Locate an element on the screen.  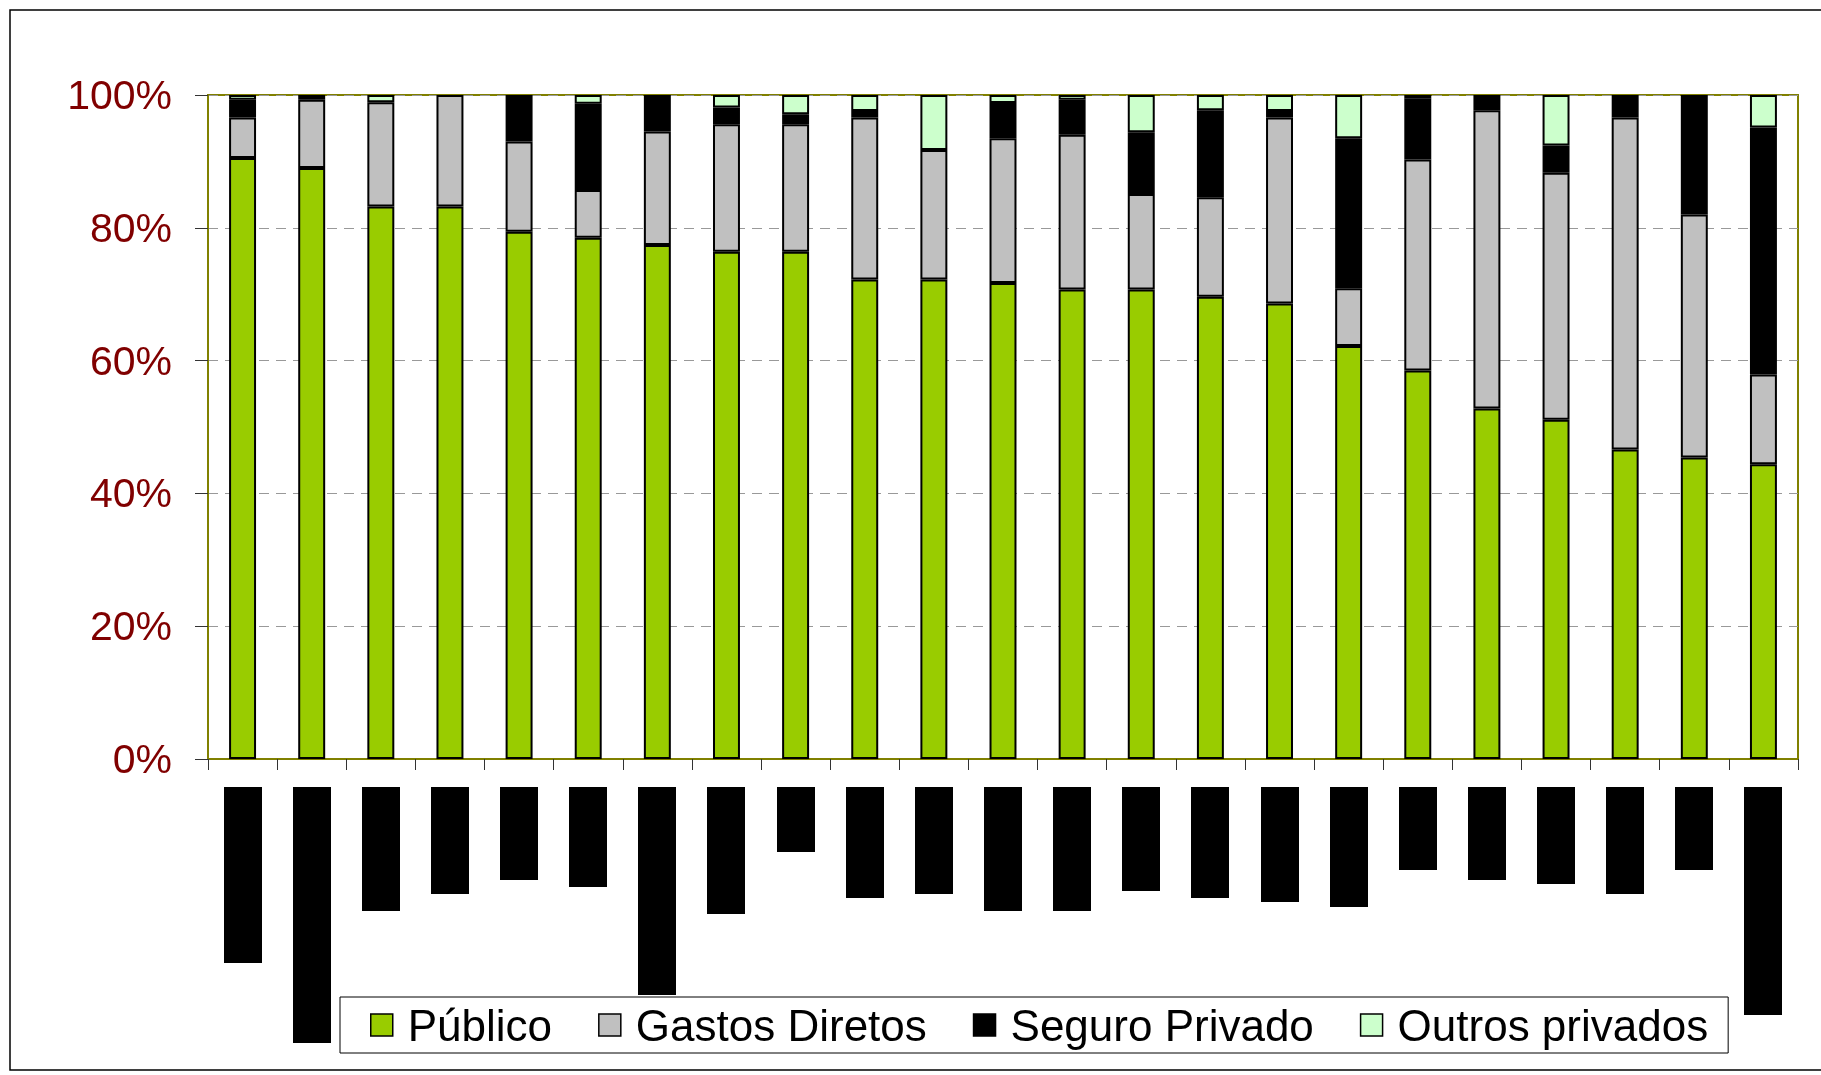
legend-label: Público is located at coordinates (480, 1025).